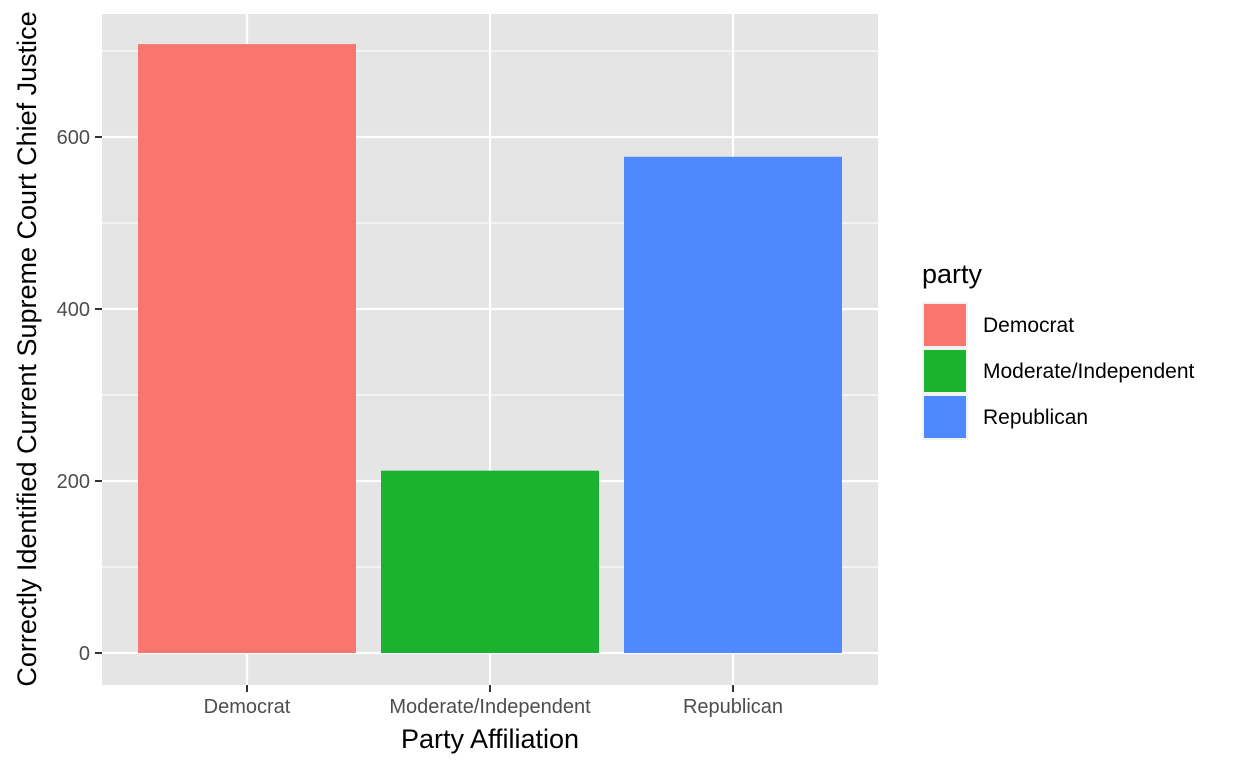 The image size is (1248, 768). What do you see at coordinates (733, 404) in the screenshot?
I see `bar-republican` at bounding box center [733, 404].